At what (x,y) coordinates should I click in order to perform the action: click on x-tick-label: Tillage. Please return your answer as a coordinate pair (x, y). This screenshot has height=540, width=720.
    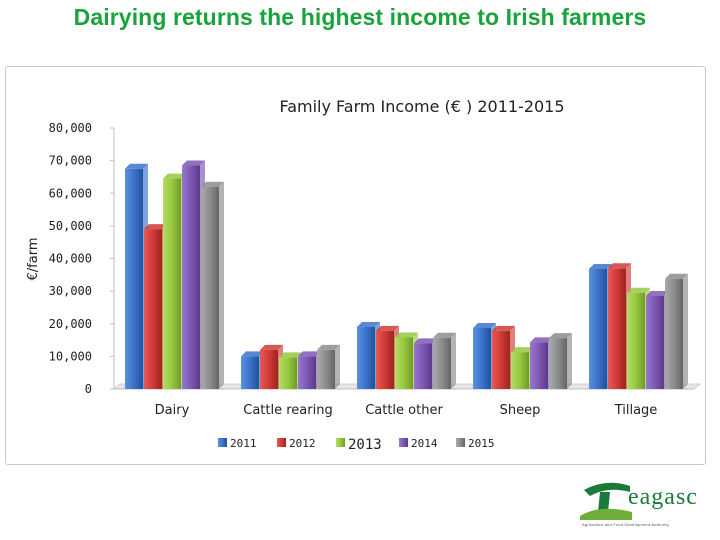
    Looking at the image, I should click on (636, 410).